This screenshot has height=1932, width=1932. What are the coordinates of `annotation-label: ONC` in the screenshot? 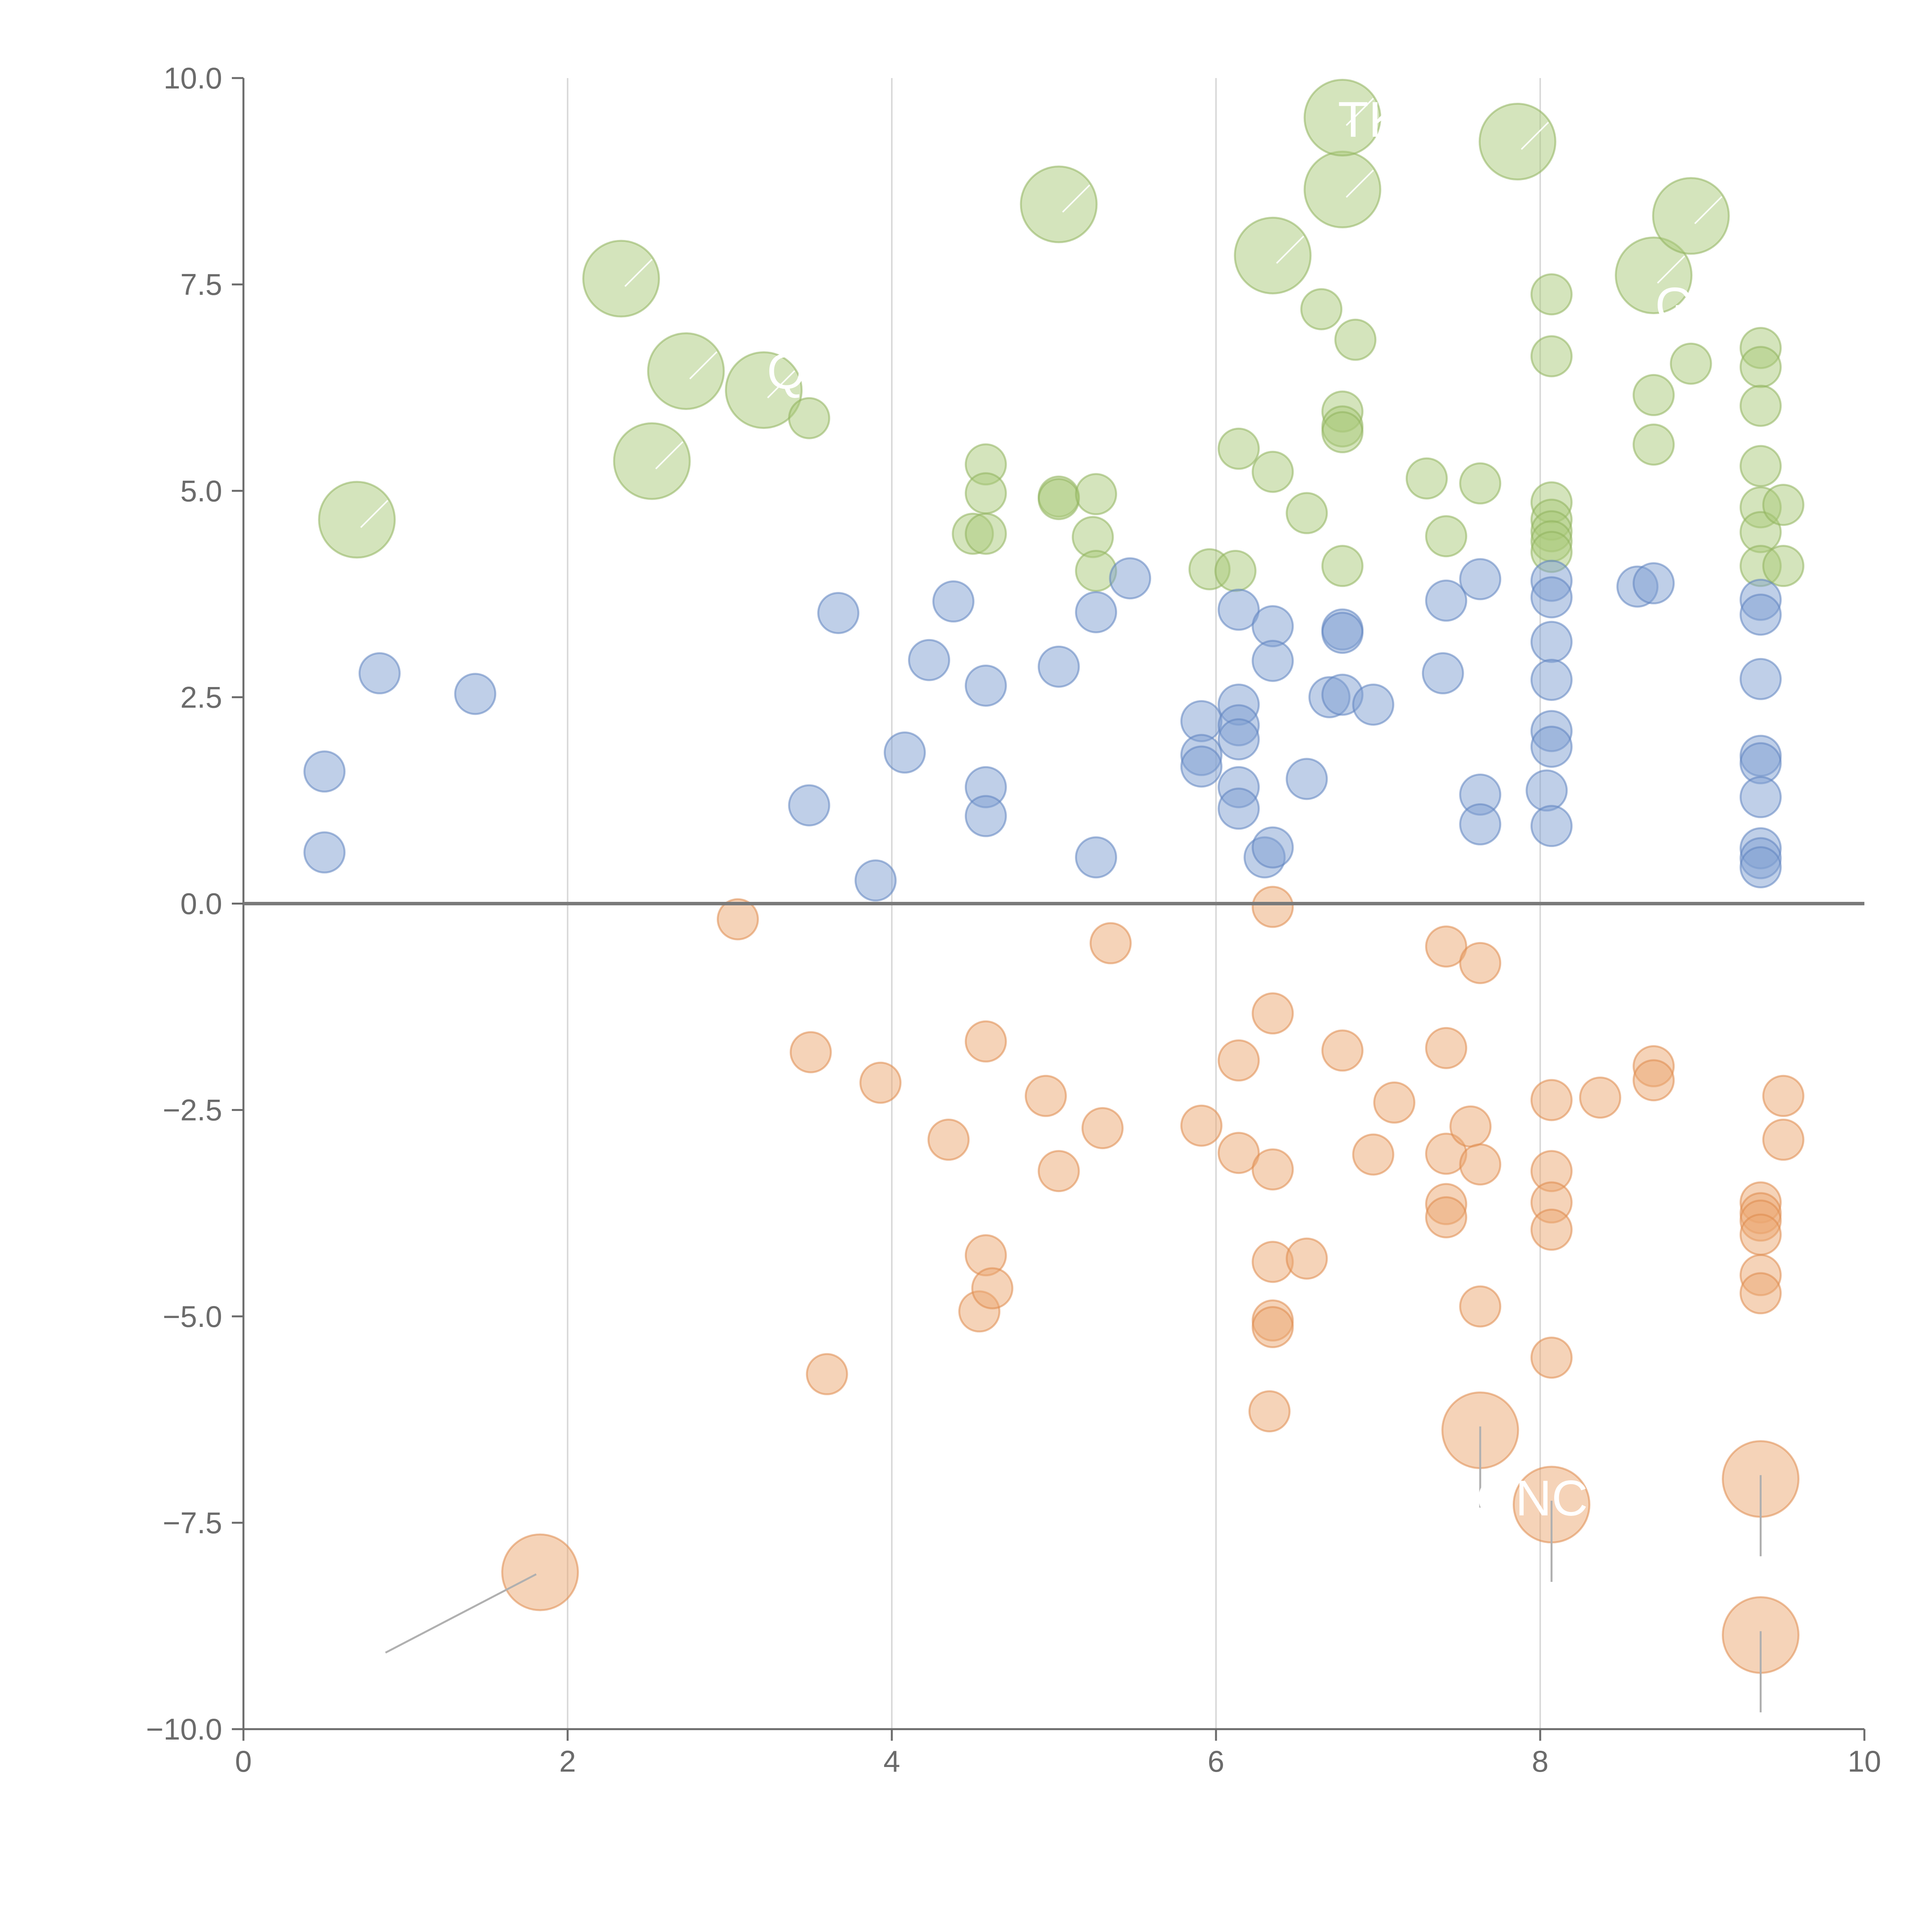 It's located at (1532, 1498).